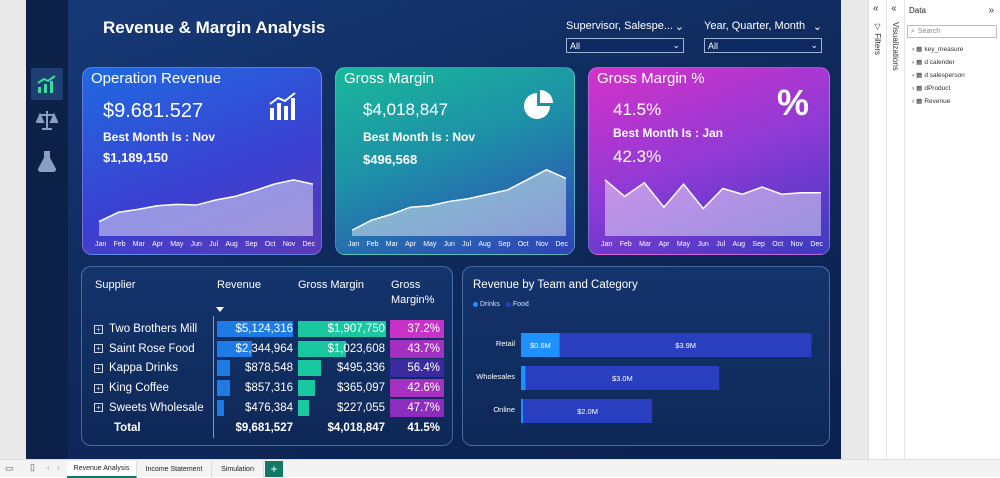 The image size is (1000, 478). I want to click on desktop-view-icon: ▭, so click(9, 468).